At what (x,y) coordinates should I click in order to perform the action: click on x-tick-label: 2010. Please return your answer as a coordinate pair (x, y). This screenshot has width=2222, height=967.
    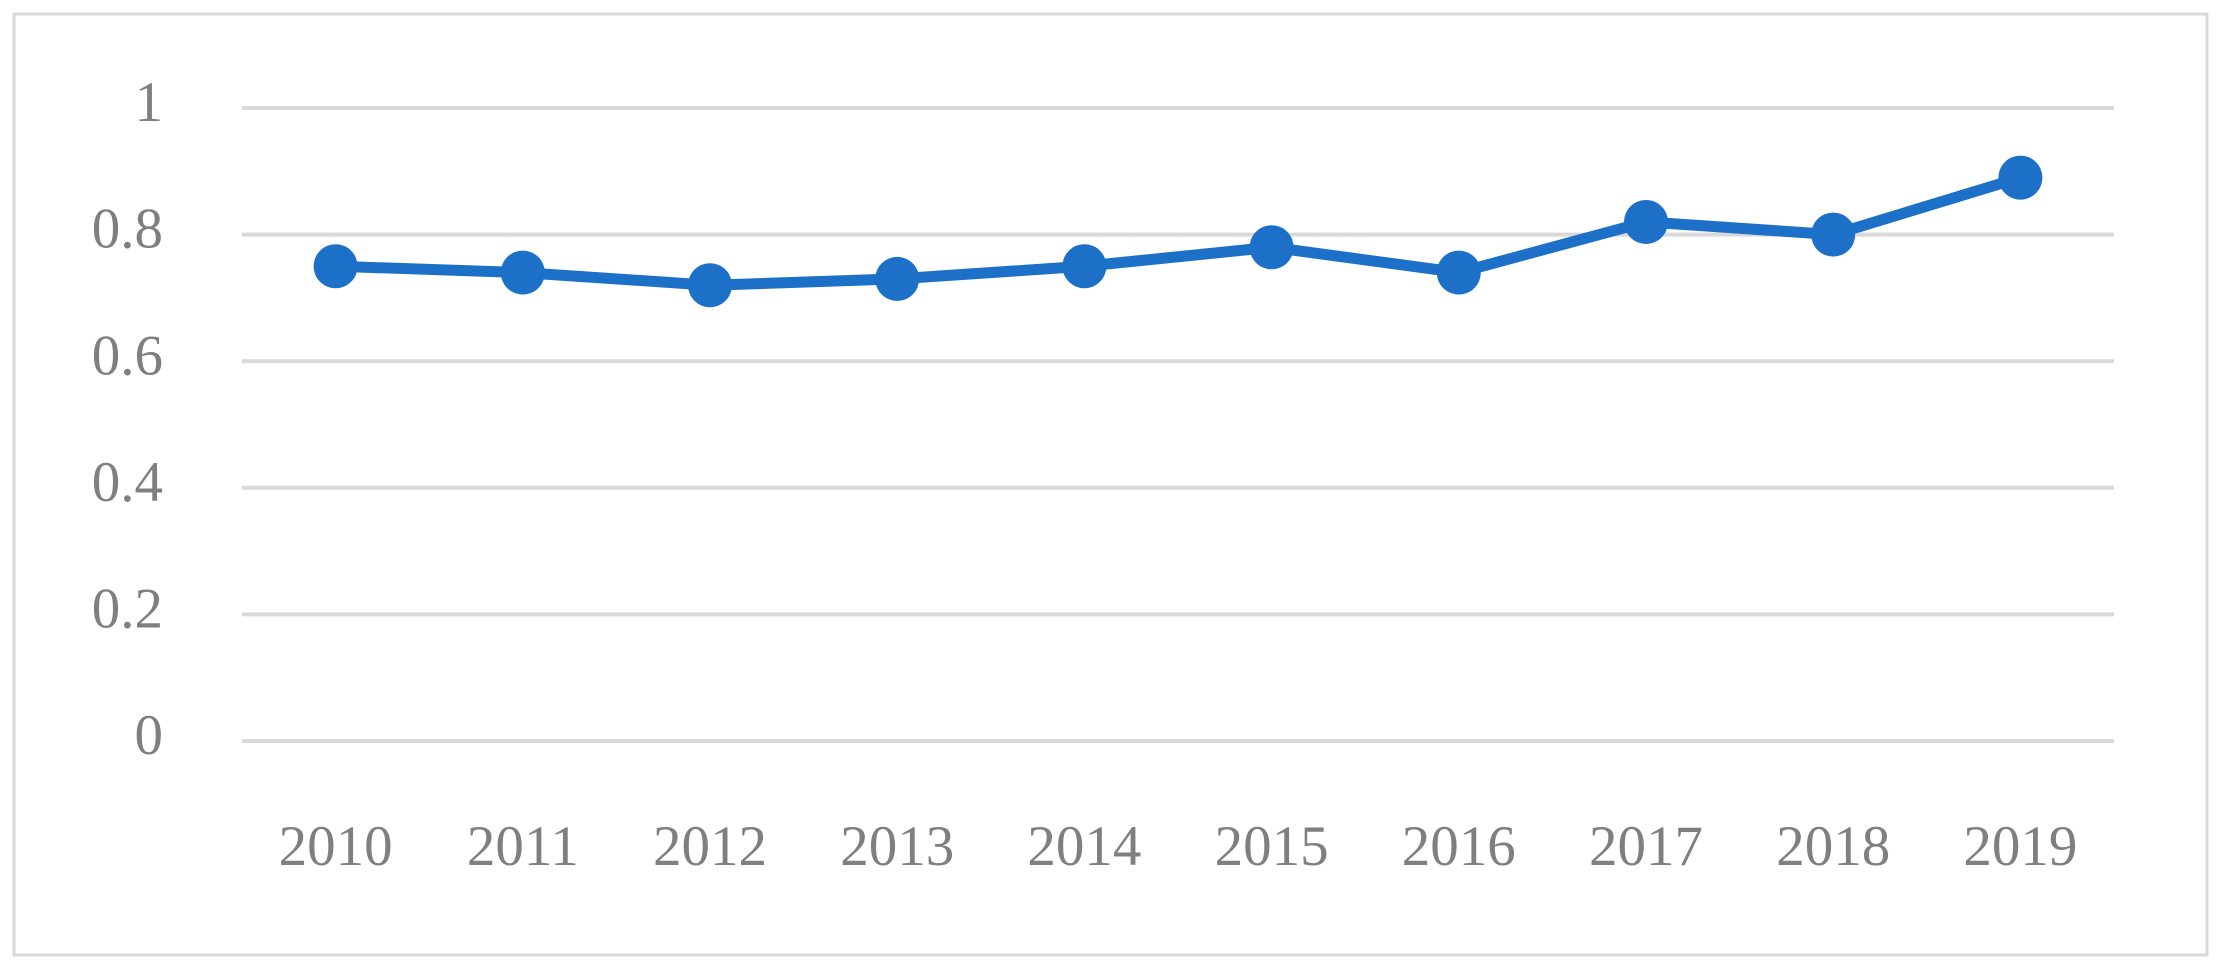
    Looking at the image, I should click on (336, 846).